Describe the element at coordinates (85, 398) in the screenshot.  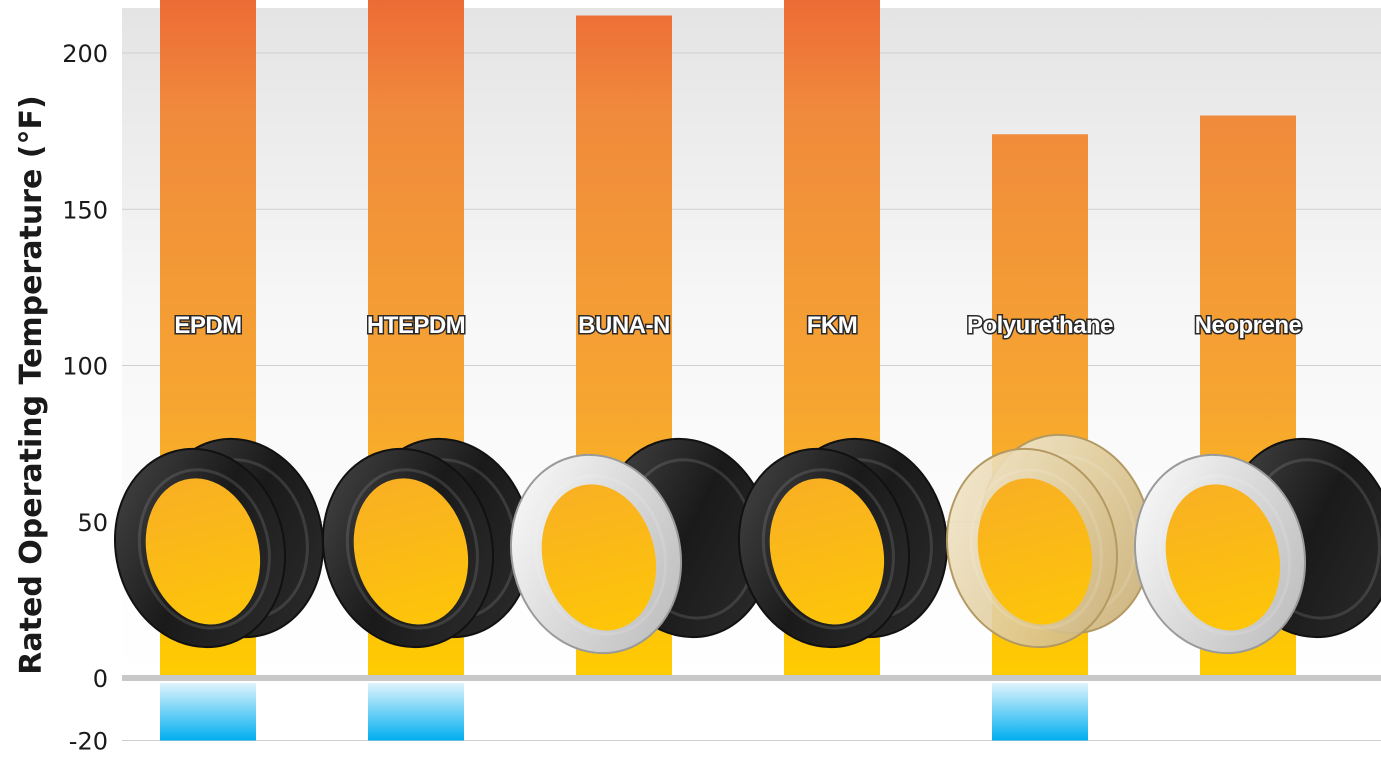
I see `y-tick-labels: -20050100150200250300350400` at that location.